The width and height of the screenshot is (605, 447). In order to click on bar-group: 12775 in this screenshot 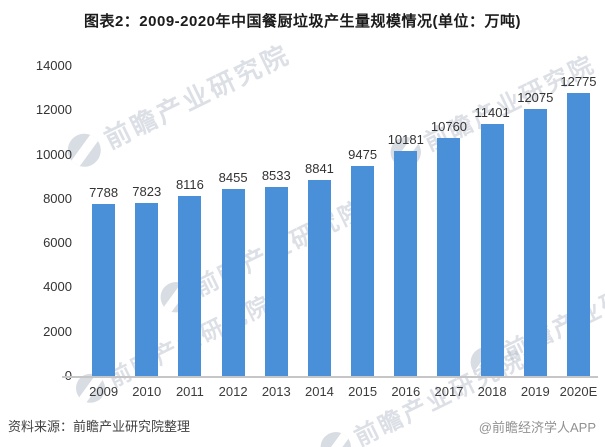, I will do `click(578, 221)`.